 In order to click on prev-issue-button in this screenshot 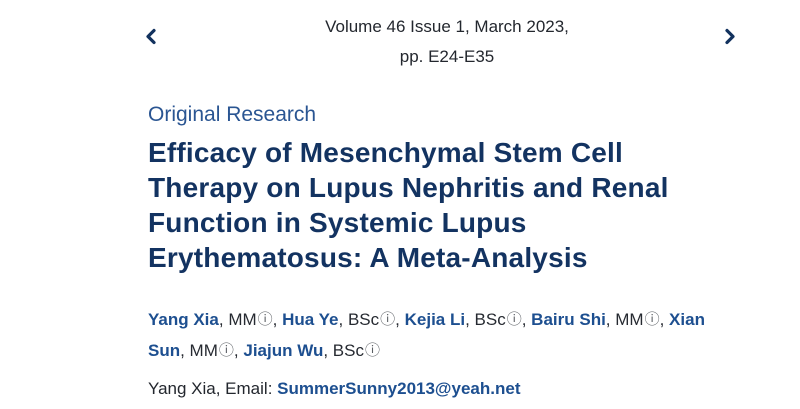, I will do `click(151, 36)`.